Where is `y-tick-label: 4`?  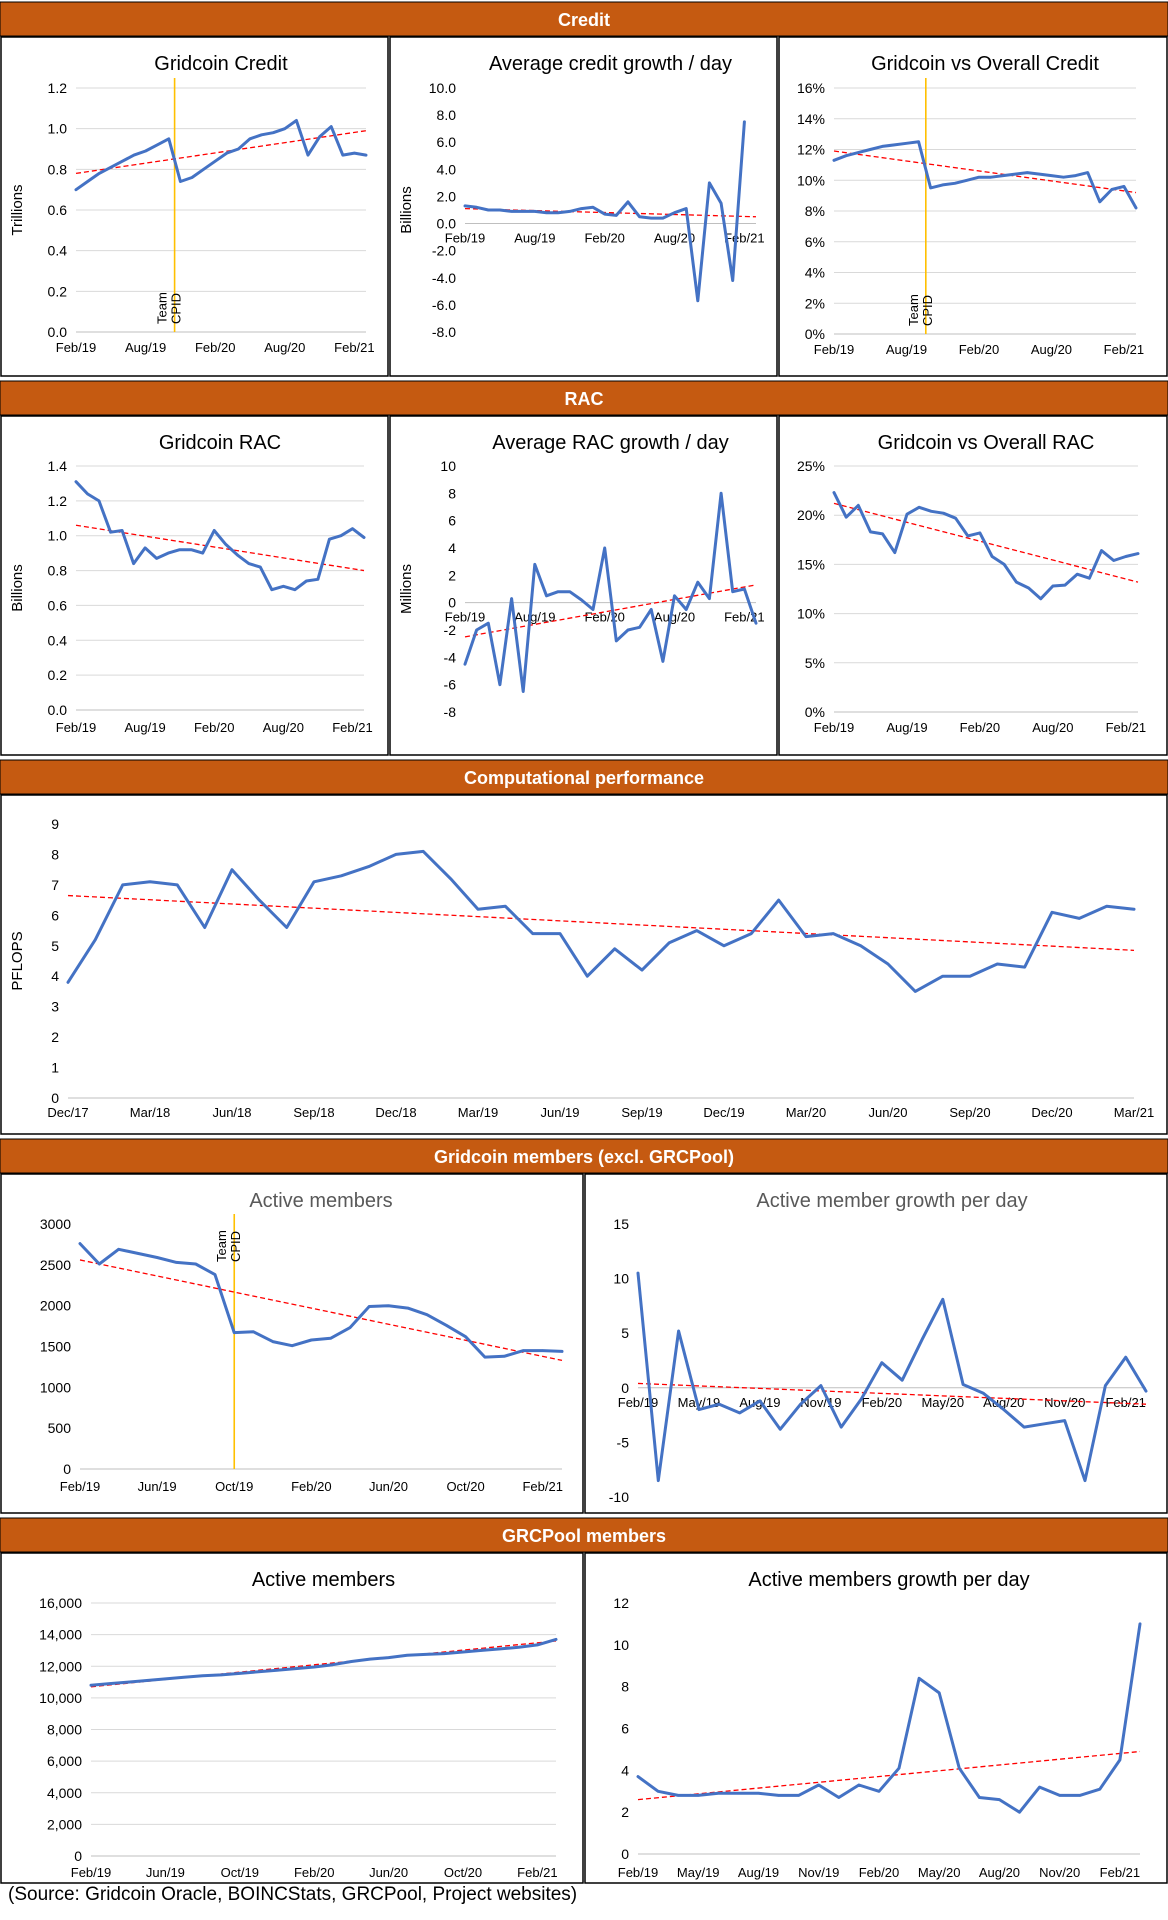 y-tick-label: 4 is located at coordinates (452, 548).